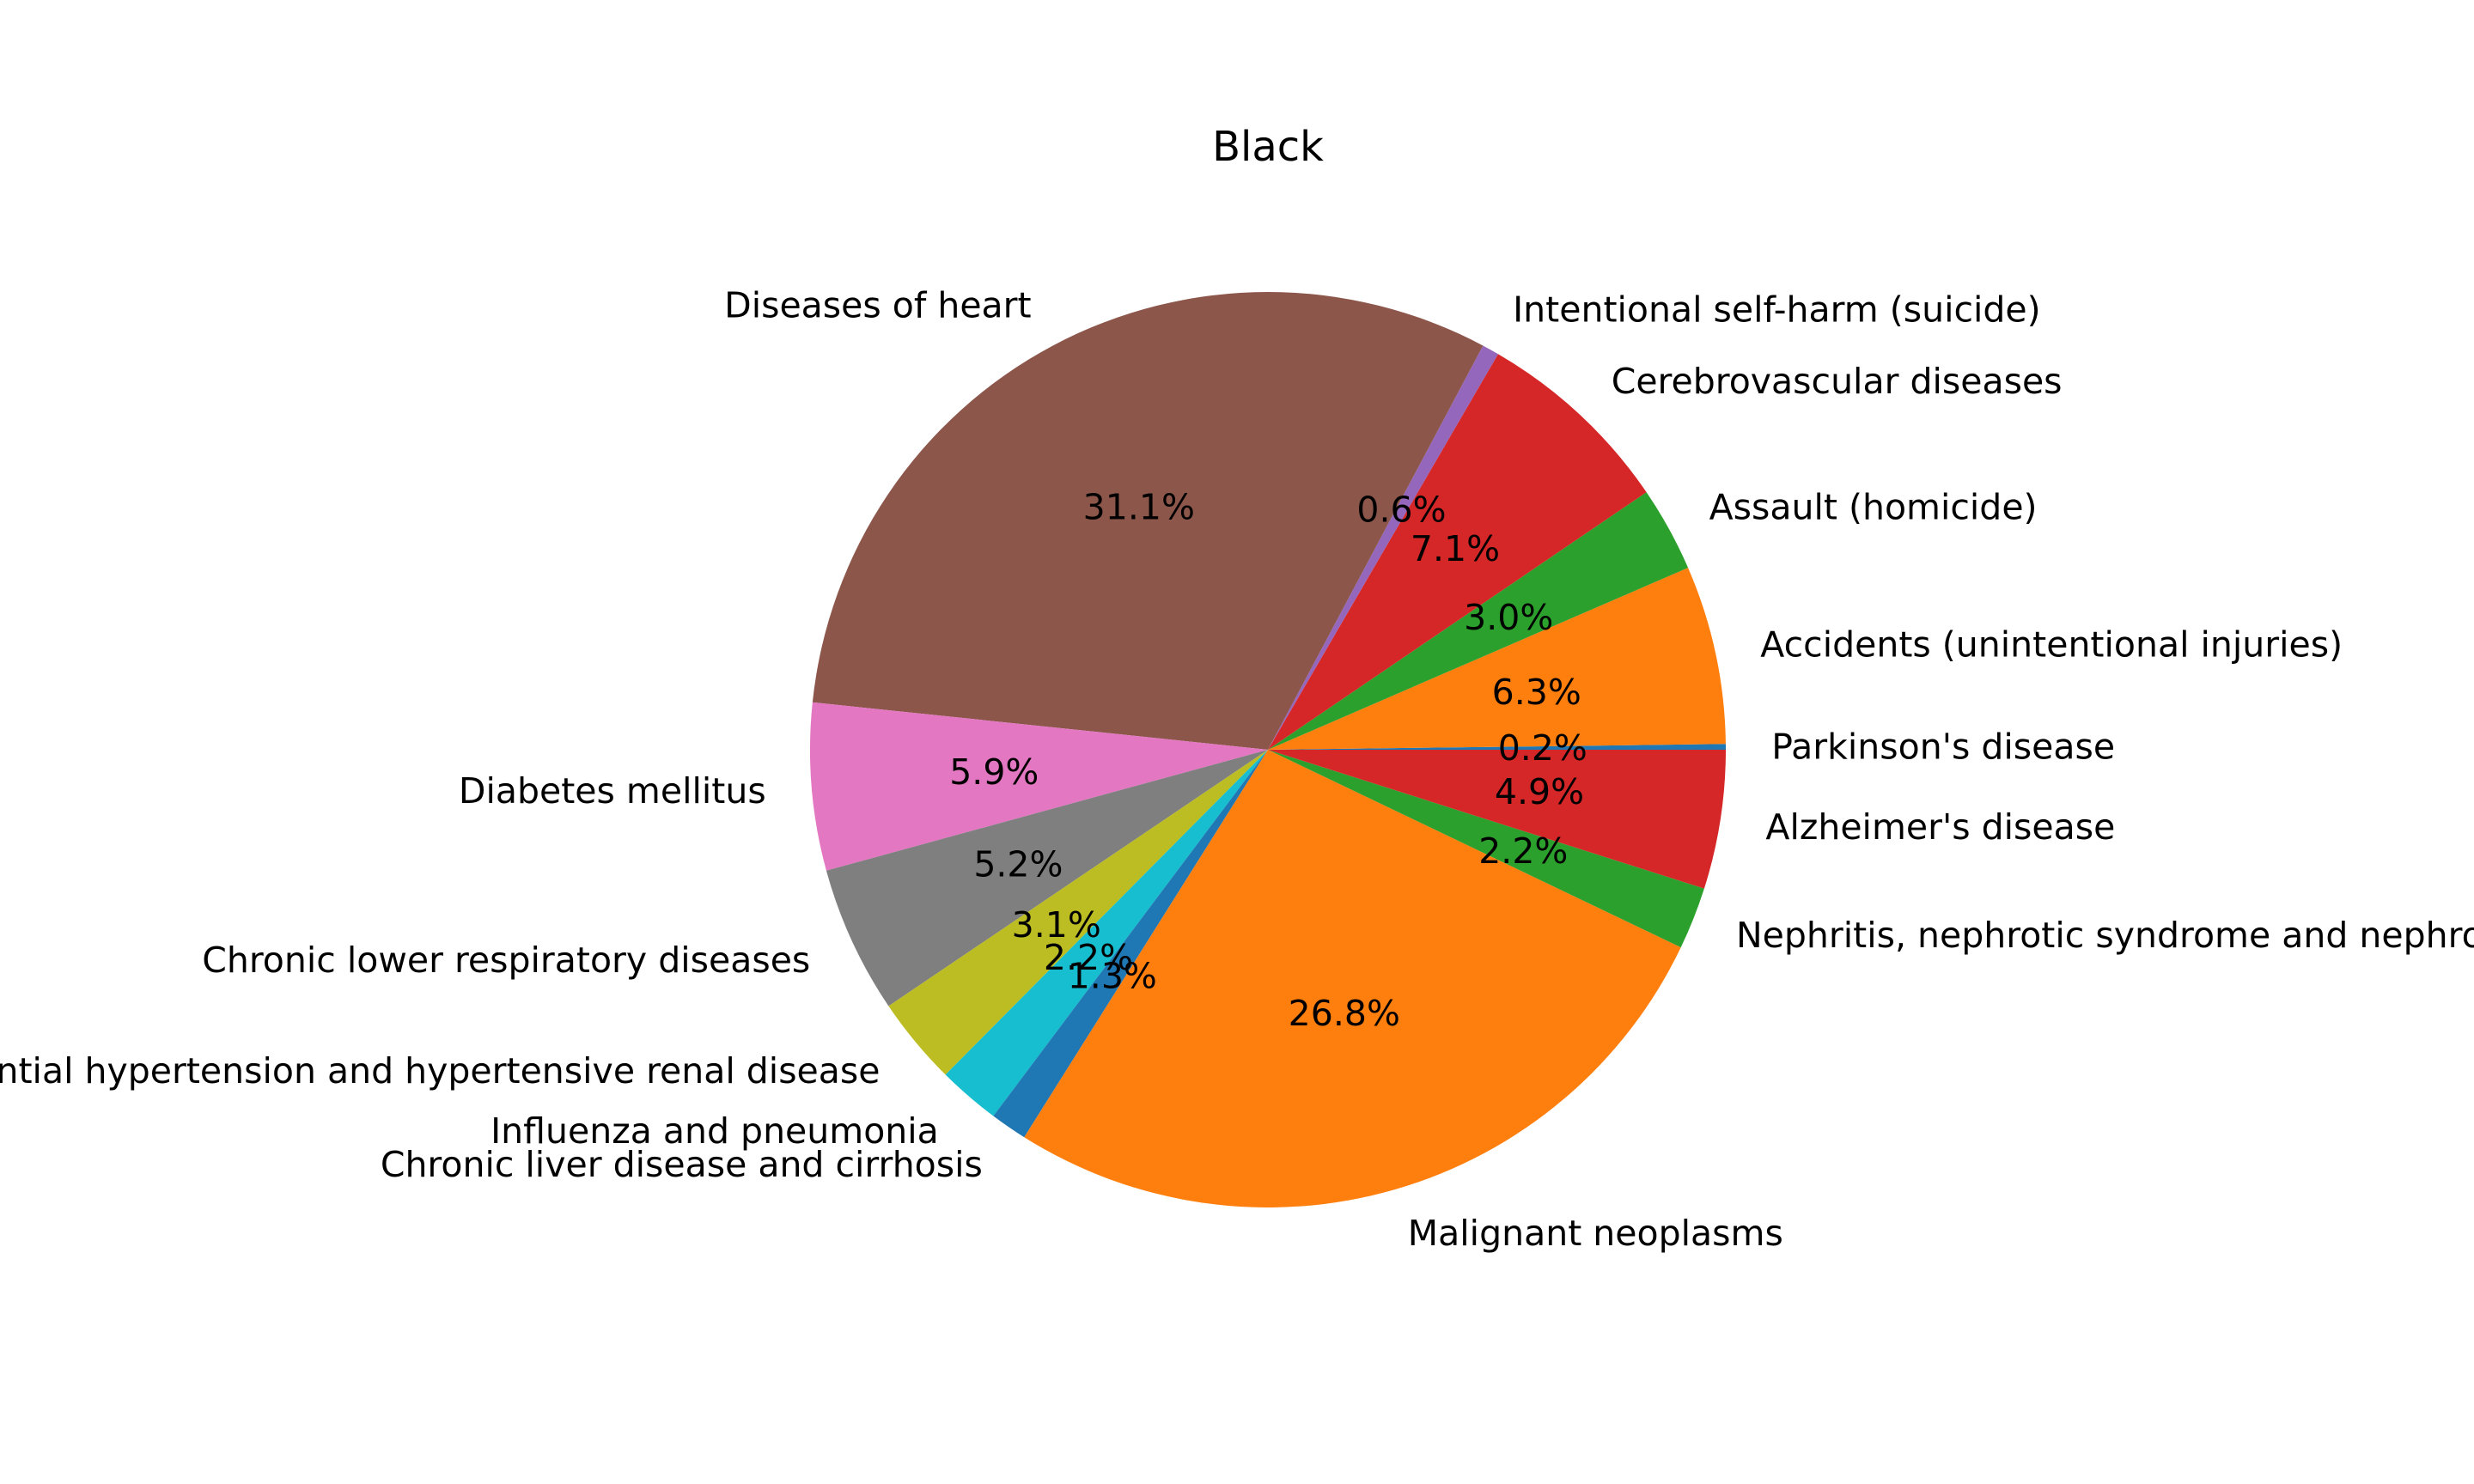 The width and height of the screenshot is (2474, 1484). What do you see at coordinates (1497, 659) in the screenshot?
I see `pie-slice-accidents-unintentional-injuries` at bounding box center [1497, 659].